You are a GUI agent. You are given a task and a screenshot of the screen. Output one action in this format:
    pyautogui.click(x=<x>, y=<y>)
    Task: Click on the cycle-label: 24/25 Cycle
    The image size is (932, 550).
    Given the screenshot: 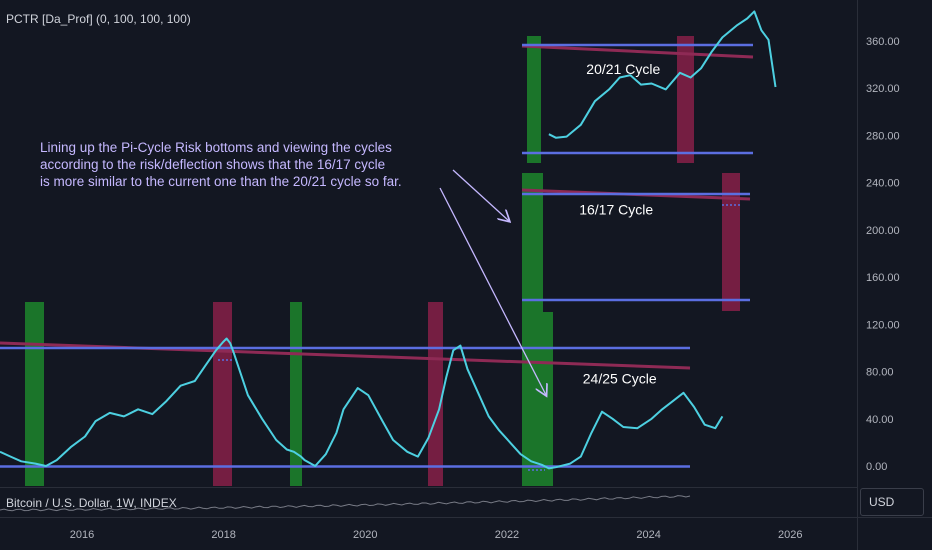 What is the action you would take?
    pyautogui.click(x=620, y=378)
    